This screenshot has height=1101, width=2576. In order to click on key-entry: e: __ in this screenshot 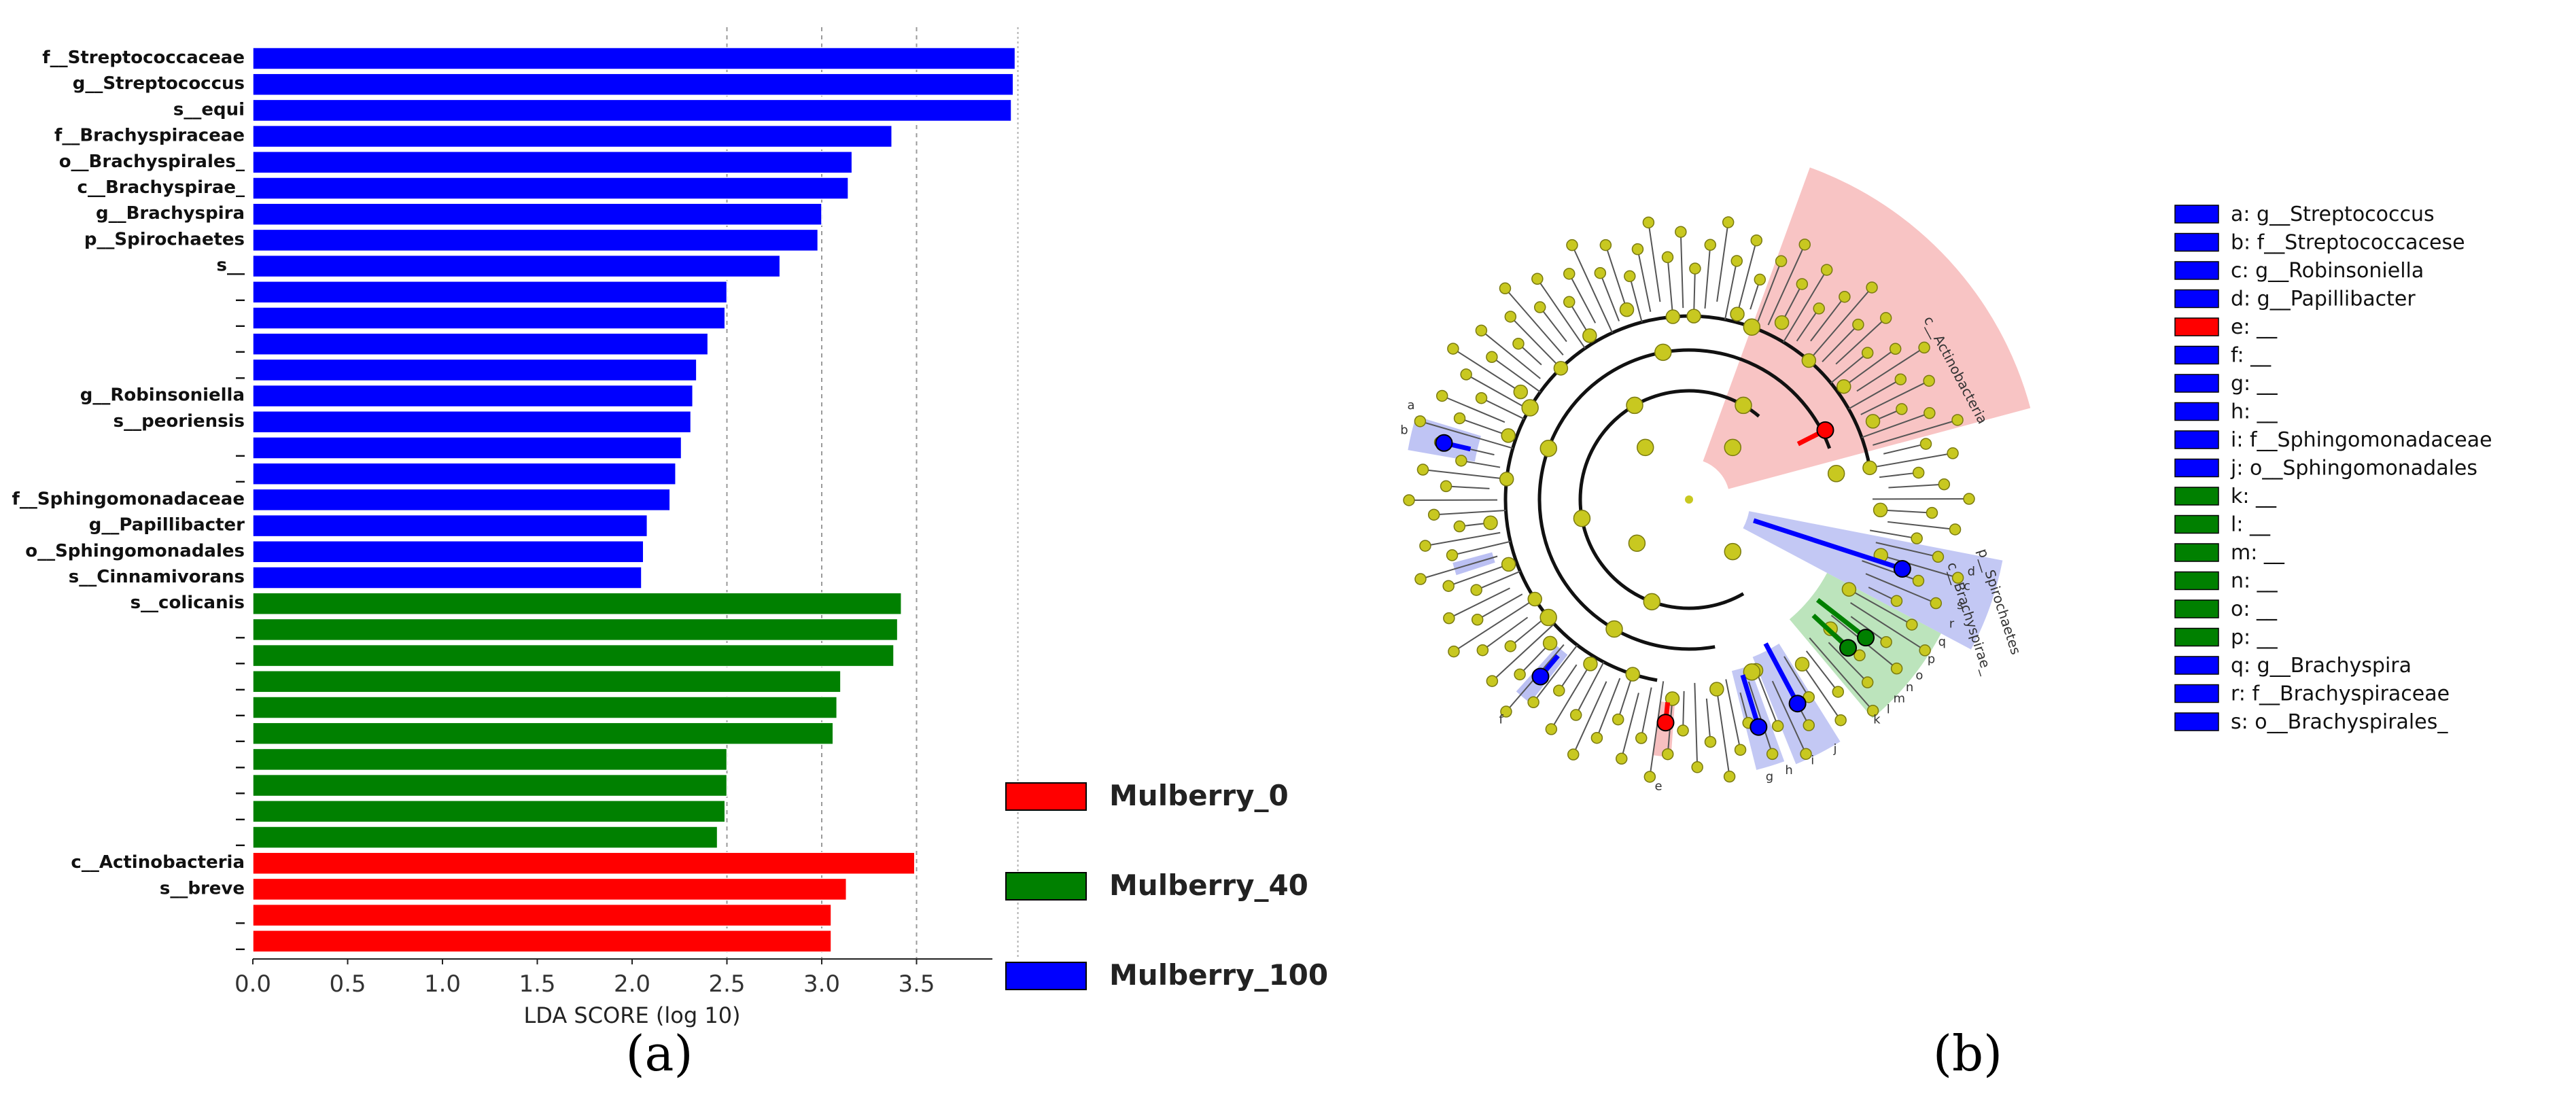, I will do `click(2254, 327)`.